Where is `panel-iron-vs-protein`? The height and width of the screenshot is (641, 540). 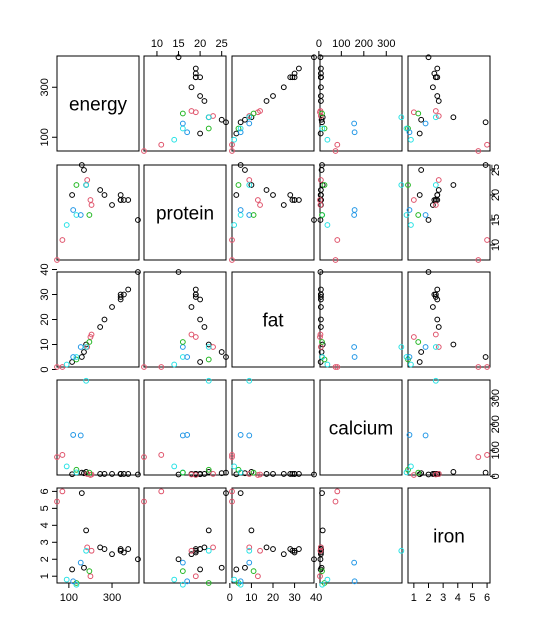 panel-iron-vs-protein is located at coordinates (185, 535).